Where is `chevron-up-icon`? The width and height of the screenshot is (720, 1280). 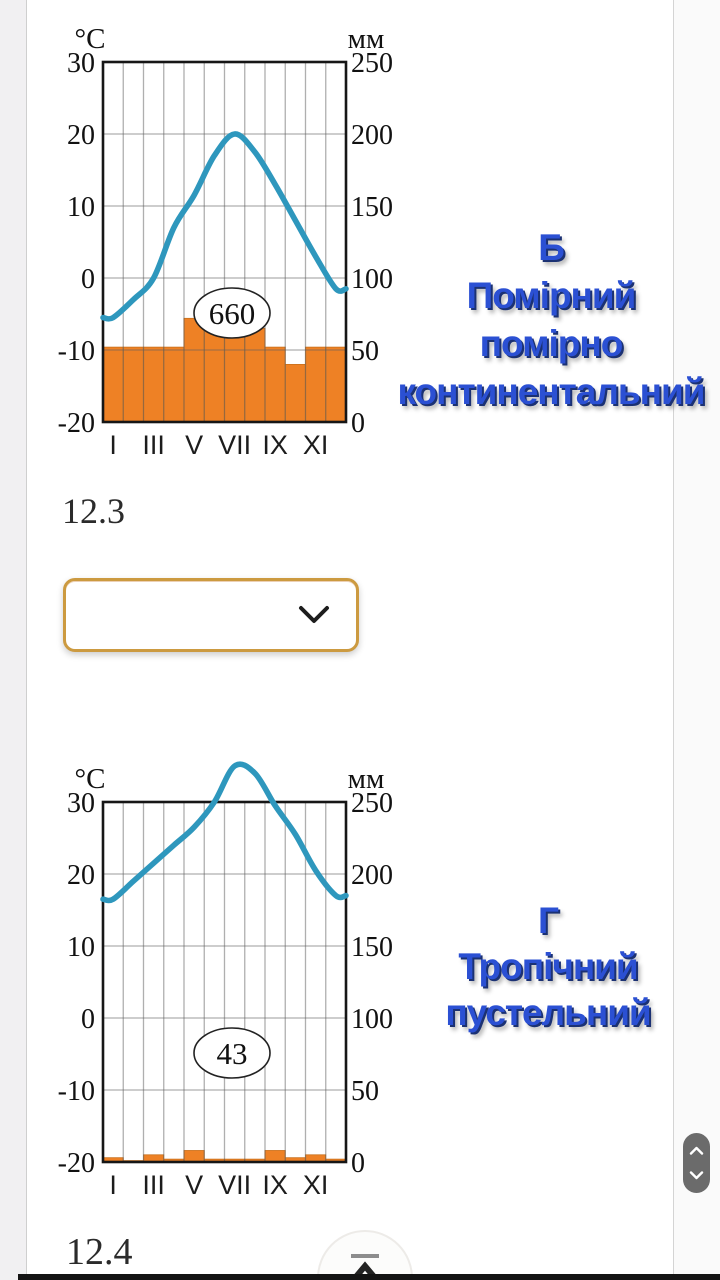
chevron-up-icon is located at coordinates (696, 1151).